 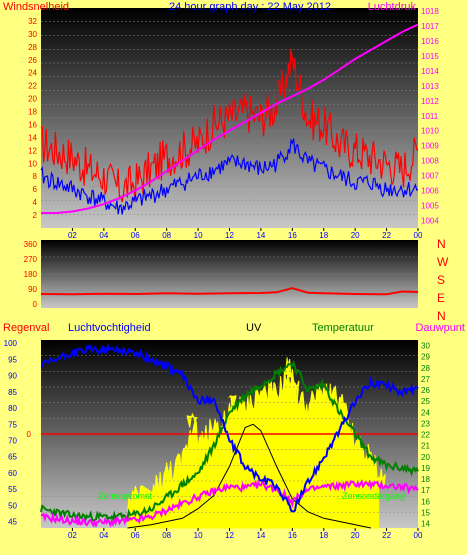 I want to click on wind-direction-ticks: 0 90 180 270 360, so click(x=31, y=274).